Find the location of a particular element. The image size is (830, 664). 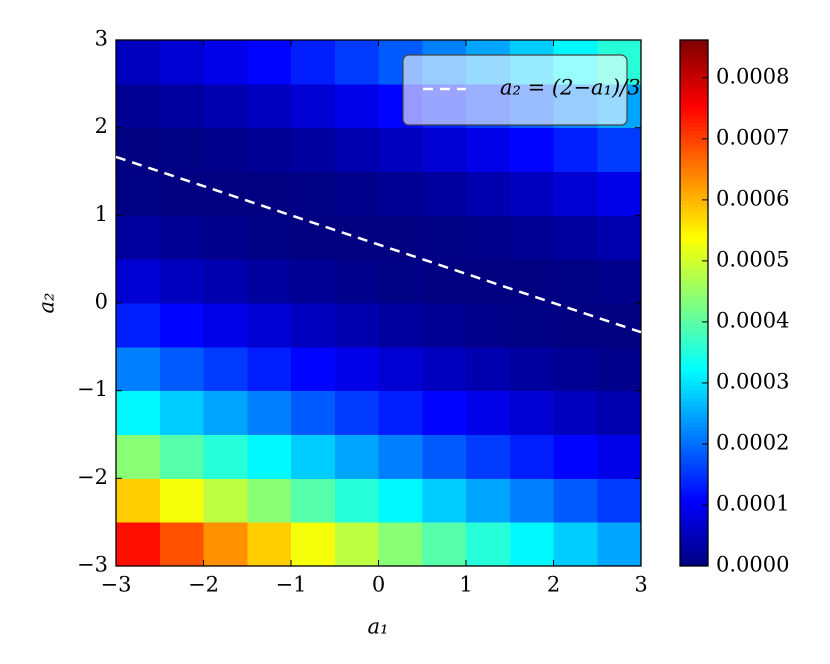

y-tick-label: 1 is located at coordinates (101, 214).